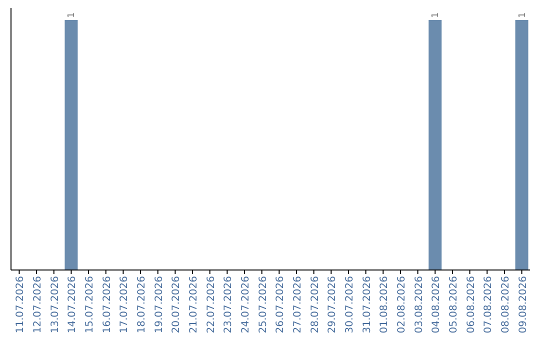  What do you see at coordinates (280, 305) in the screenshot?
I see `x-tick-label: 26.07.2026` at bounding box center [280, 305].